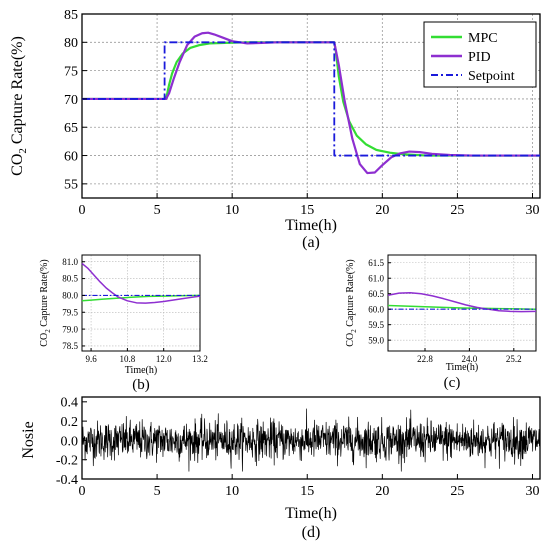  I want to click on panel-c-caption: (c), so click(452, 383).